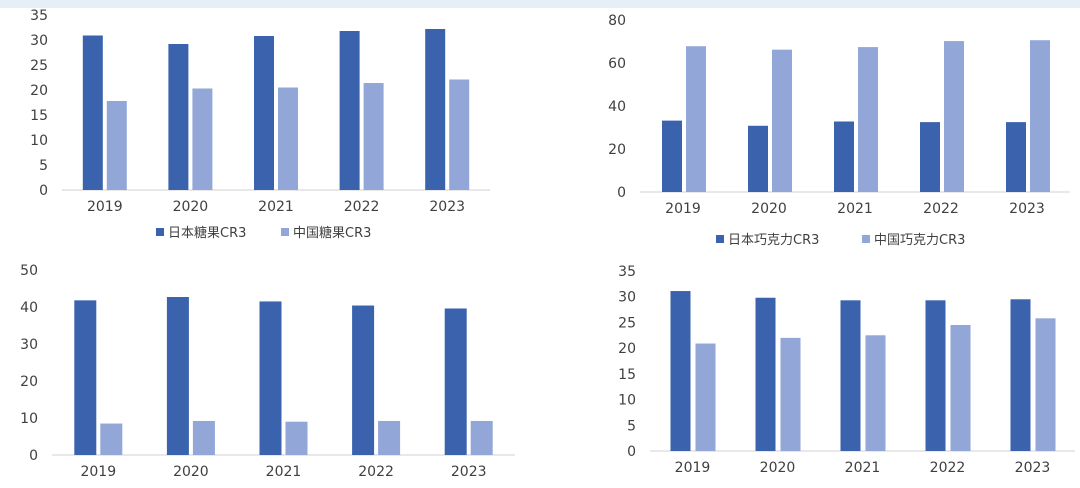 The image size is (1080, 488). What do you see at coordinates (332, 233) in the screenshot?
I see `legend-label: 中国糖果CR3` at bounding box center [332, 233].